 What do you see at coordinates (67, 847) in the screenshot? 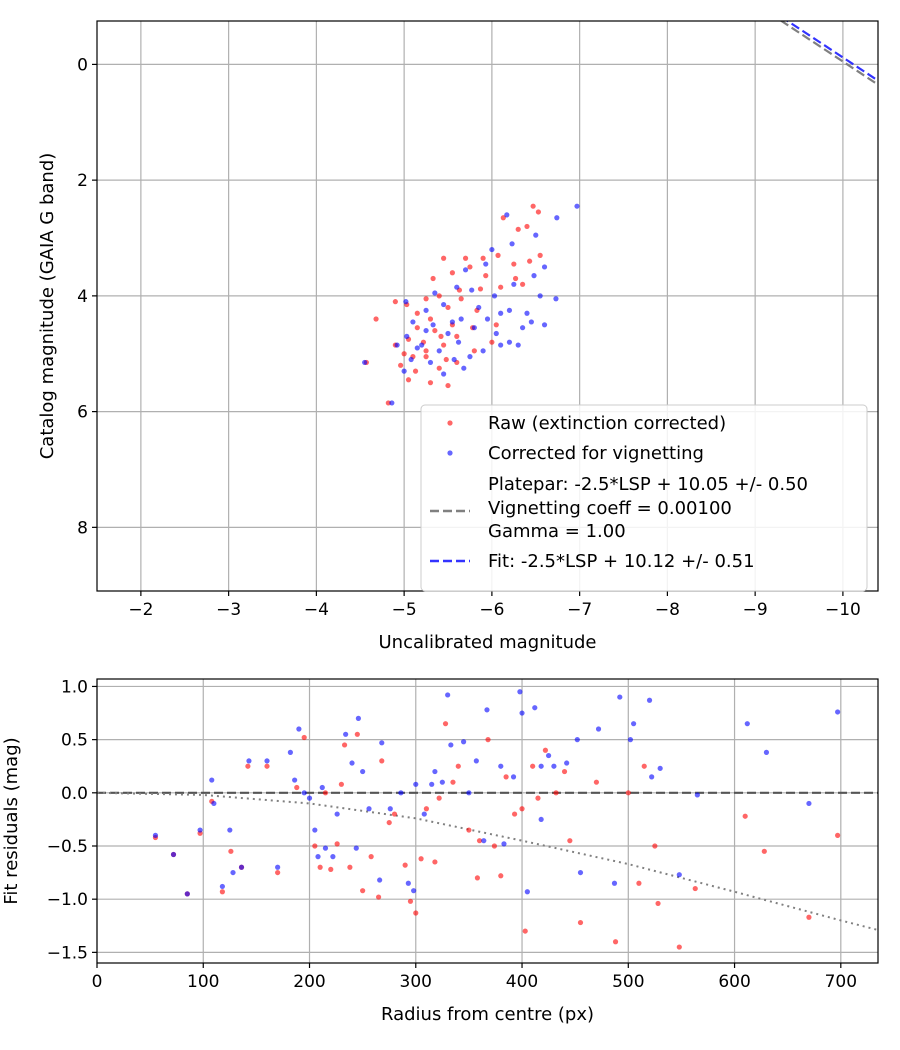
I see `ax2-y-tick-label: −0.5` at bounding box center [67, 847].